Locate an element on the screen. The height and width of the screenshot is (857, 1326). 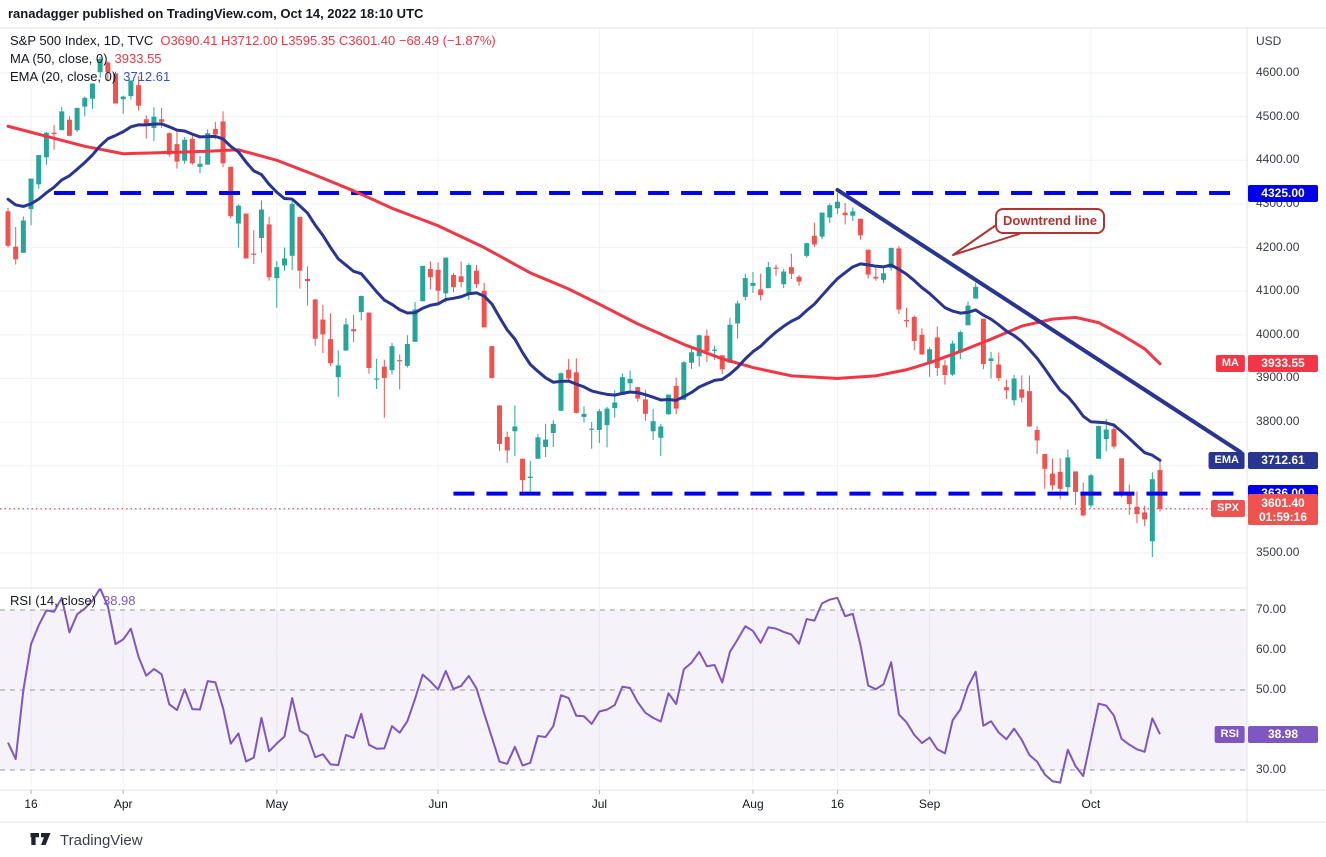
rsi-tick-label: 70.00 is located at coordinates (1271, 609).